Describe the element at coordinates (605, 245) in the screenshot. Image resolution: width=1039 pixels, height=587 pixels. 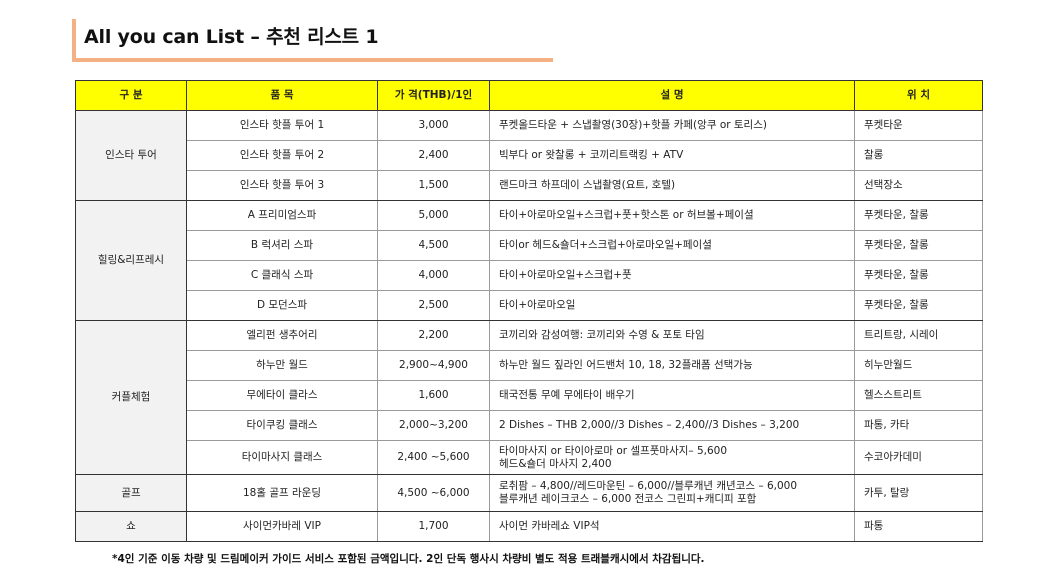
I see `description-line: 타이or 헤드&숄더+스크럽+아로마오일+페이셜` at that location.